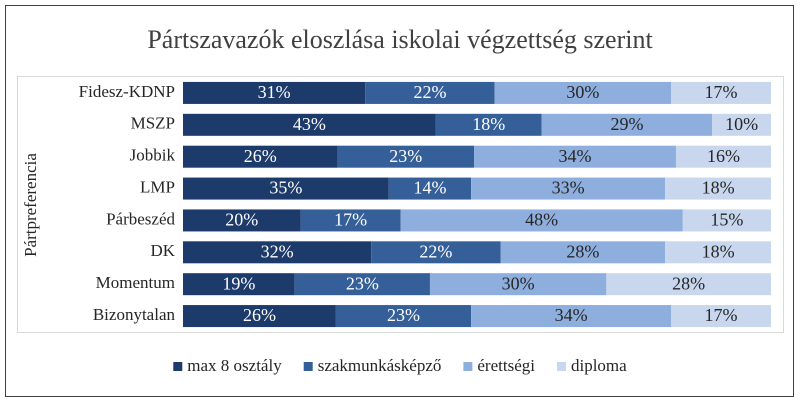  I want to click on data-label: 33%, so click(568, 188).